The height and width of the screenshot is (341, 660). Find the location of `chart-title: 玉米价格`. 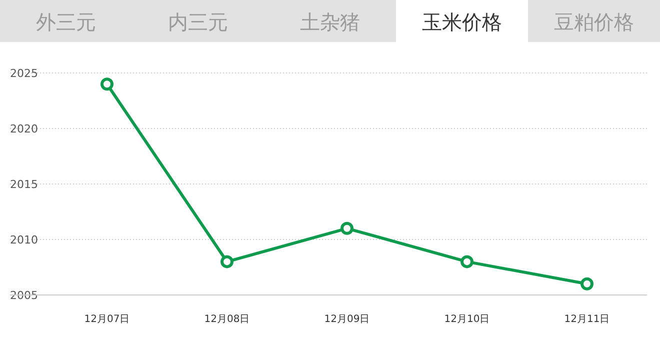

chart-title: 玉米价格 is located at coordinates (462, 22).